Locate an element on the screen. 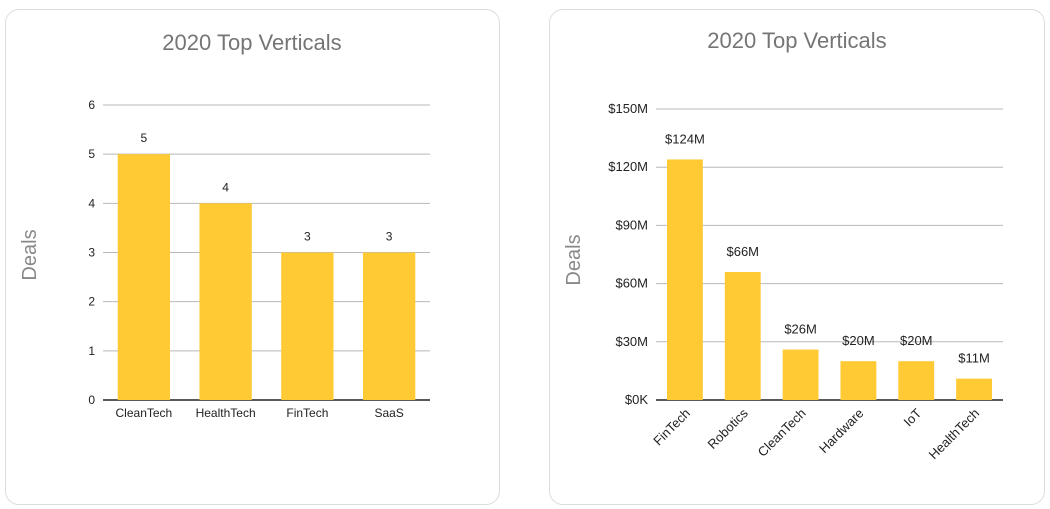 The image size is (1050, 509). y-tick-label: 0 is located at coordinates (91, 400).